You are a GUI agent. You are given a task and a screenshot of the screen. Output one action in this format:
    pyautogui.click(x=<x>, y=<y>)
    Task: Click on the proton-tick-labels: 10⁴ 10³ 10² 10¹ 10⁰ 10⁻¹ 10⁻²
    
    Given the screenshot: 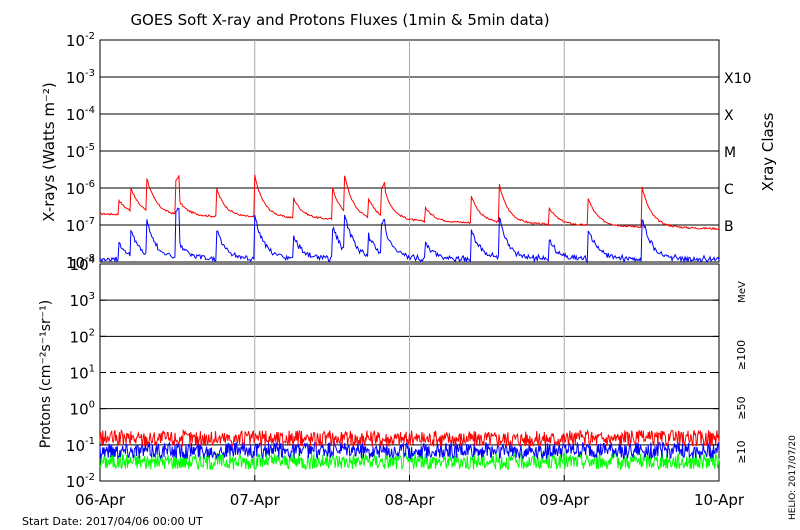 What is the action you would take?
    pyautogui.click(x=80, y=373)
    